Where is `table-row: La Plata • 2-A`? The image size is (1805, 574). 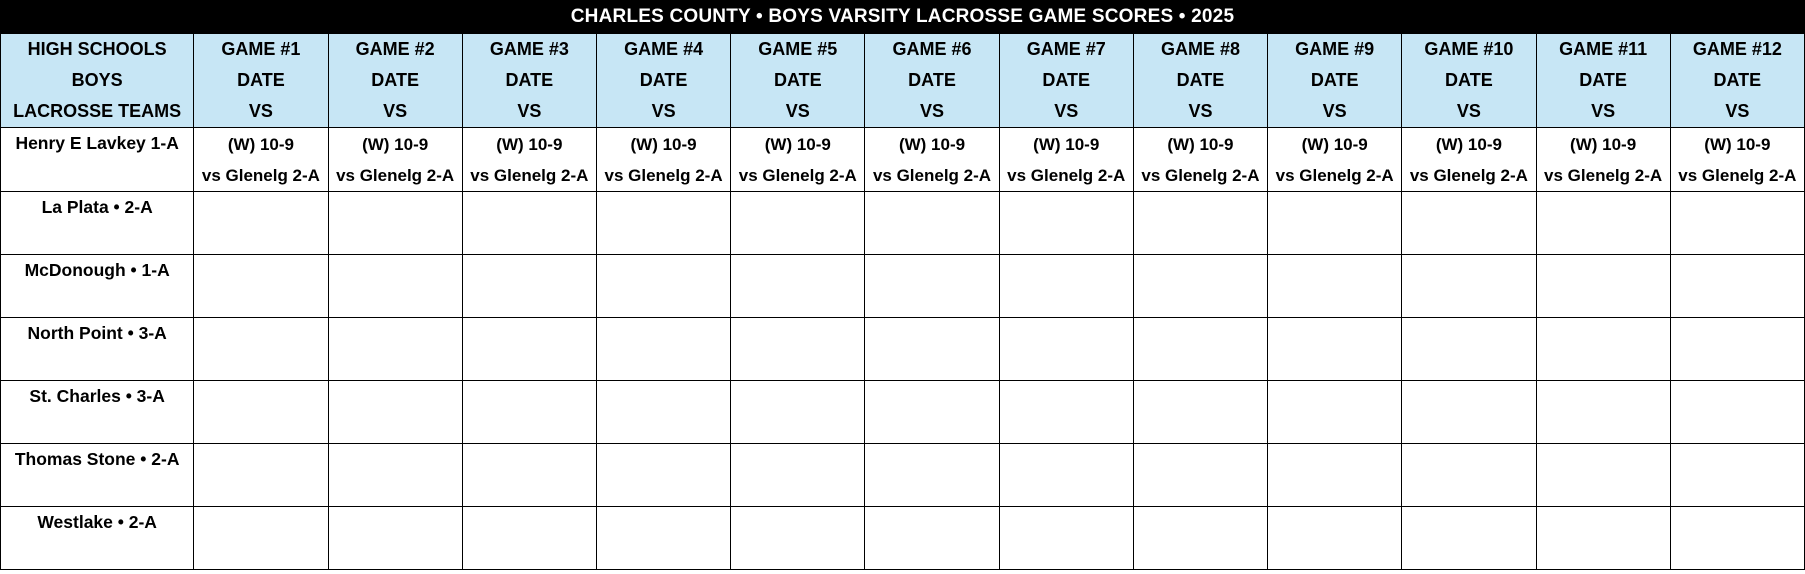 table-row: La Plata • 2-A is located at coordinates (902, 223).